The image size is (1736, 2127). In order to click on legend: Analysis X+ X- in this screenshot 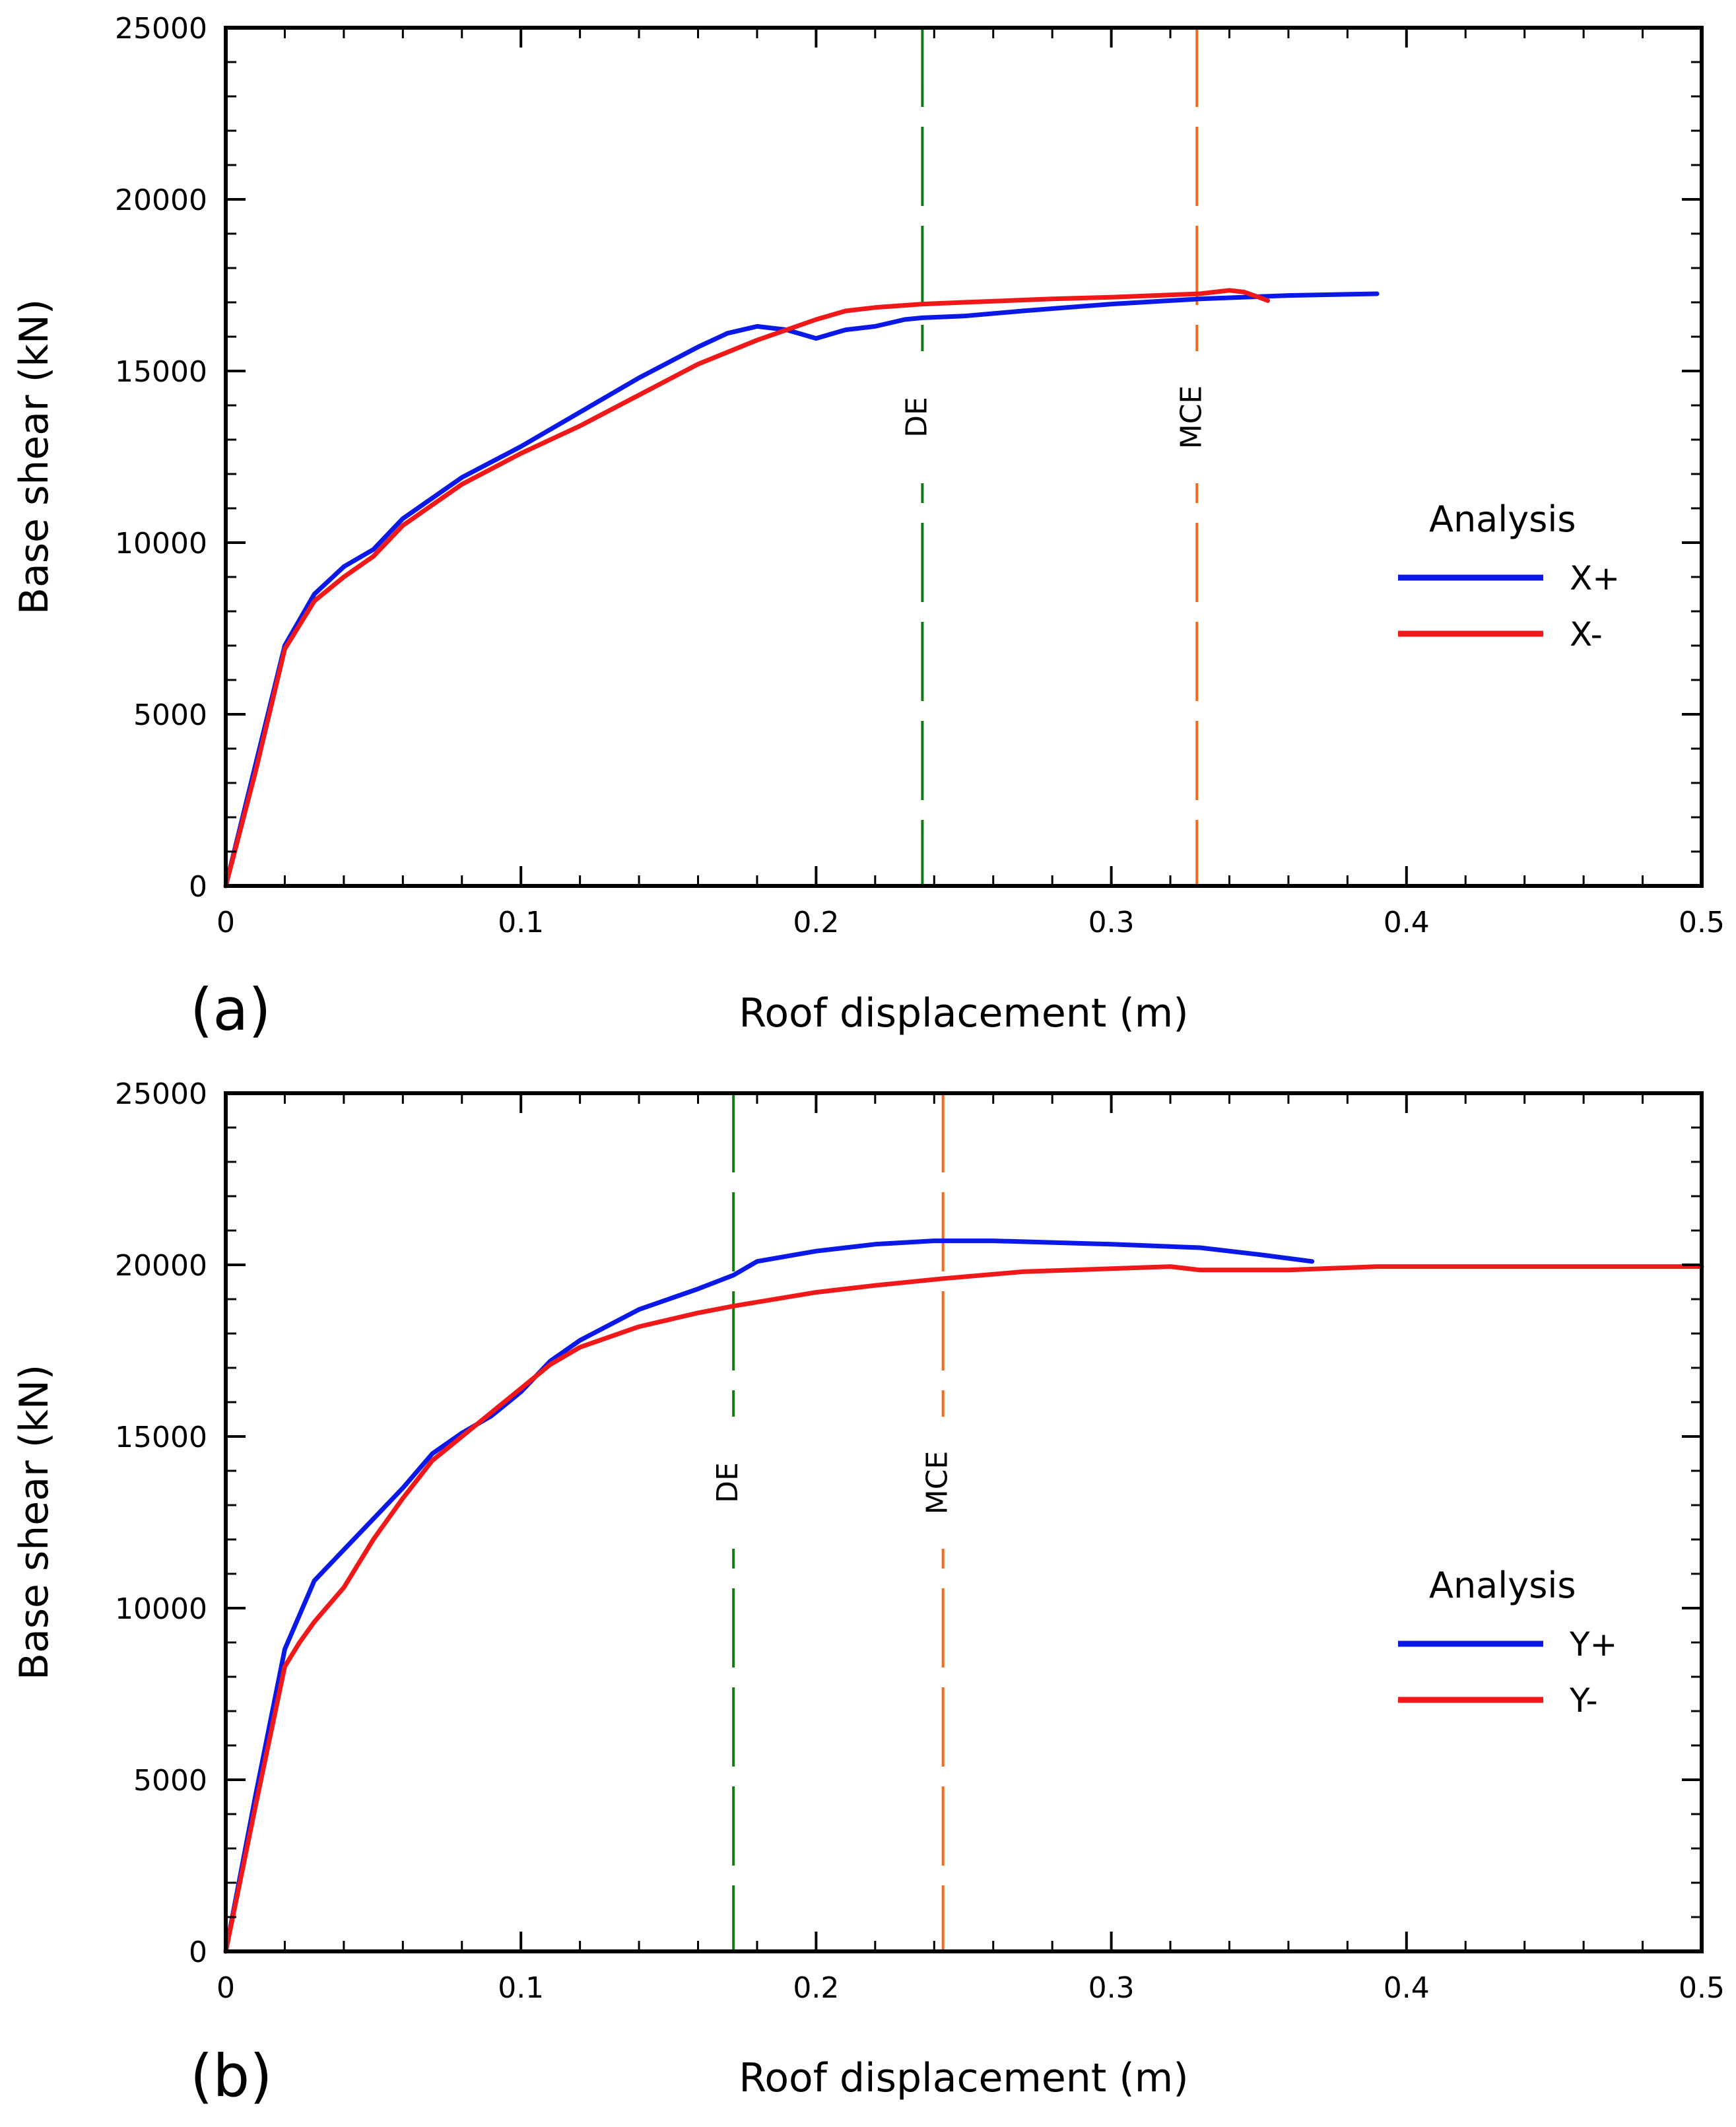, I will do `click(1509, 576)`.